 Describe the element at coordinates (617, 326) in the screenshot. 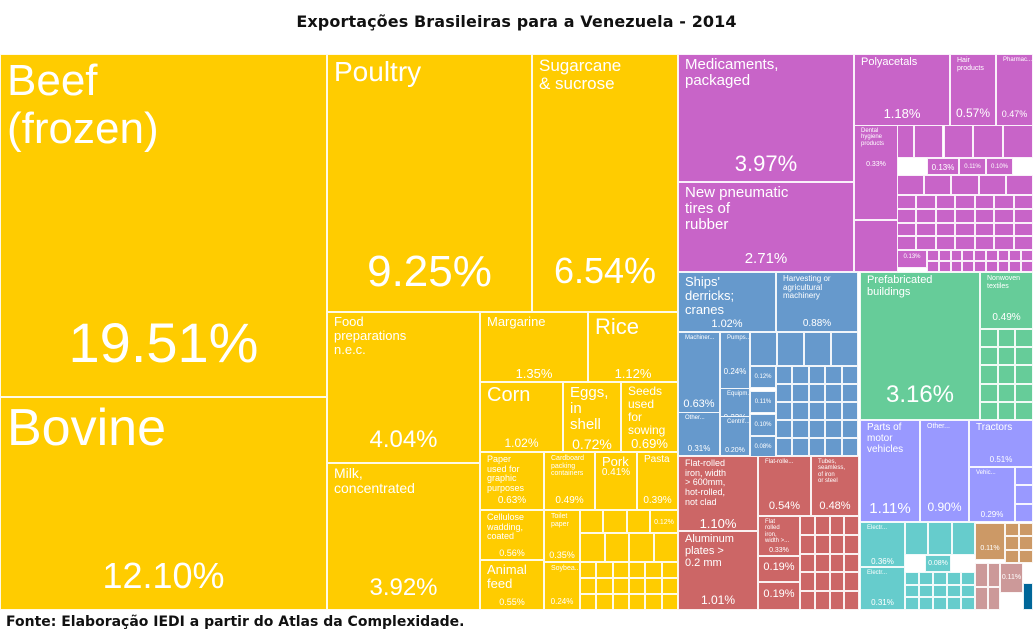

I see `tile-label: Rice` at that location.